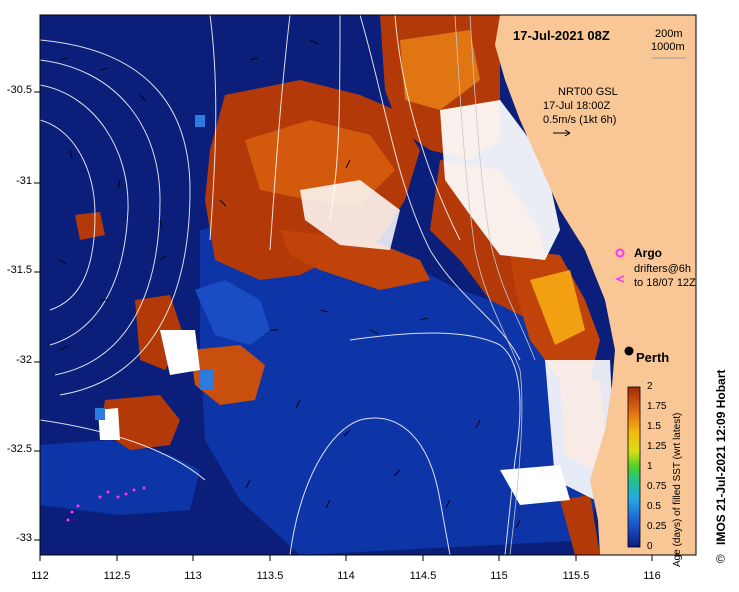  What do you see at coordinates (346, 576) in the screenshot?
I see `x-tick-label: 114` at bounding box center [346, 576].